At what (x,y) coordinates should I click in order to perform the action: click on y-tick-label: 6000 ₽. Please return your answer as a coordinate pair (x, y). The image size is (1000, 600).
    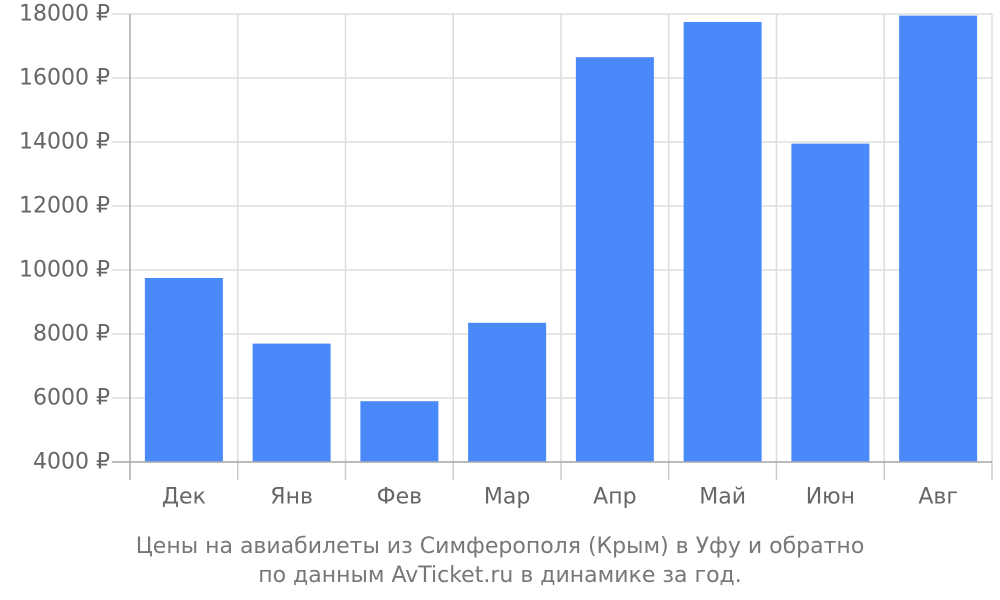
    Looking at the image, I should click on (71, 398).